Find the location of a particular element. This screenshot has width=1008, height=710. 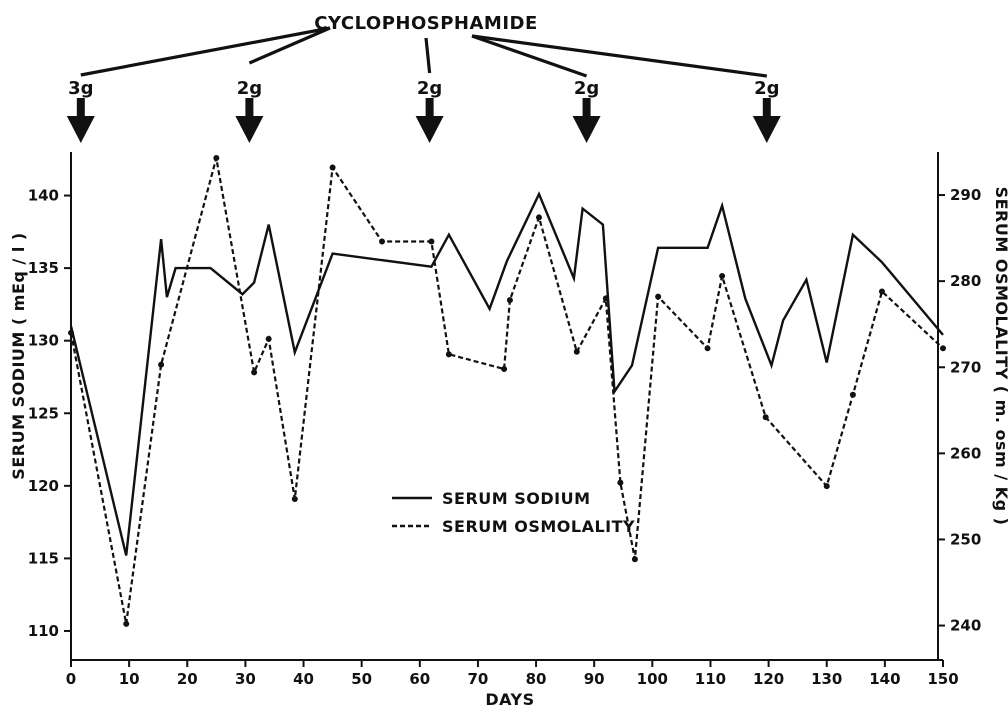

y-left-tick-label: 110 is located at coordinates (43, 631).